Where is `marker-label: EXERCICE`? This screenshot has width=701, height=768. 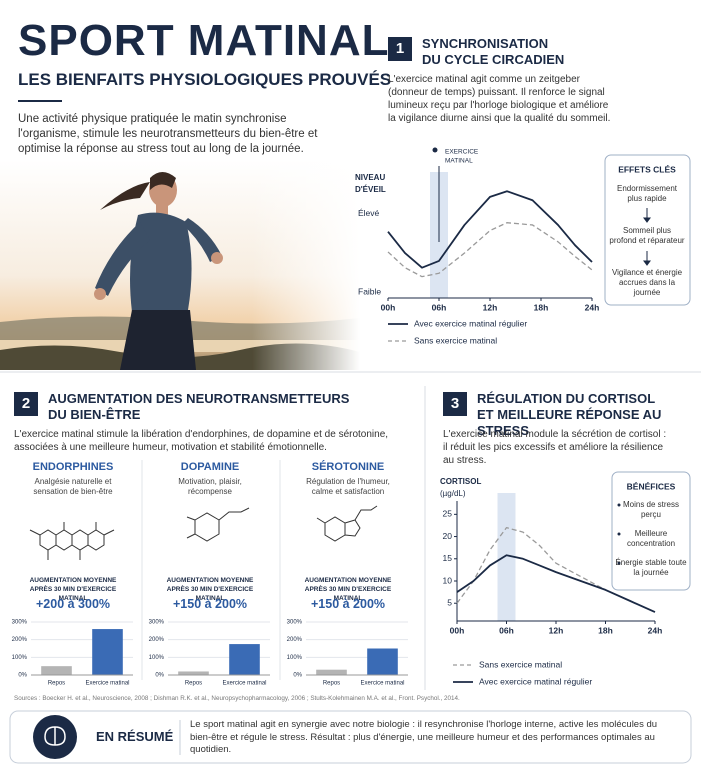
marker-label: EXERCICE is located at coordinates (462, 152).